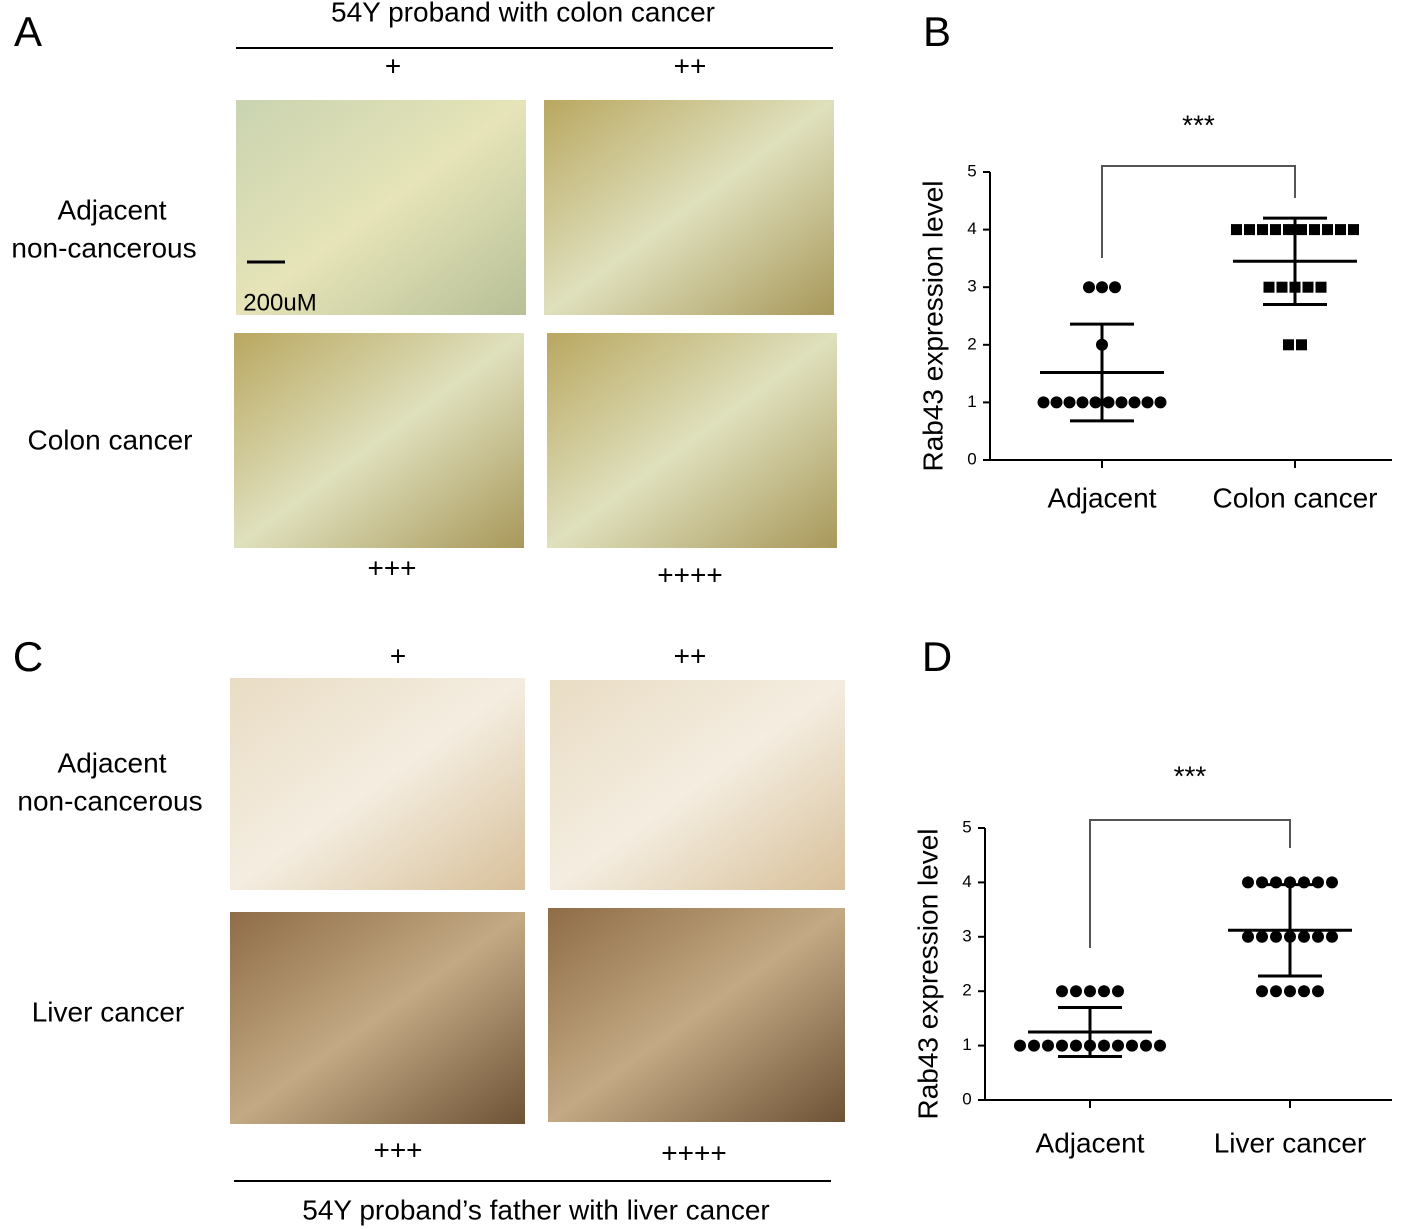  What do you see at coordinates (1290, 1142) in the screenshot?
I see `x-tick-label: Liver cancer` at bounding box center [1290, 1142].